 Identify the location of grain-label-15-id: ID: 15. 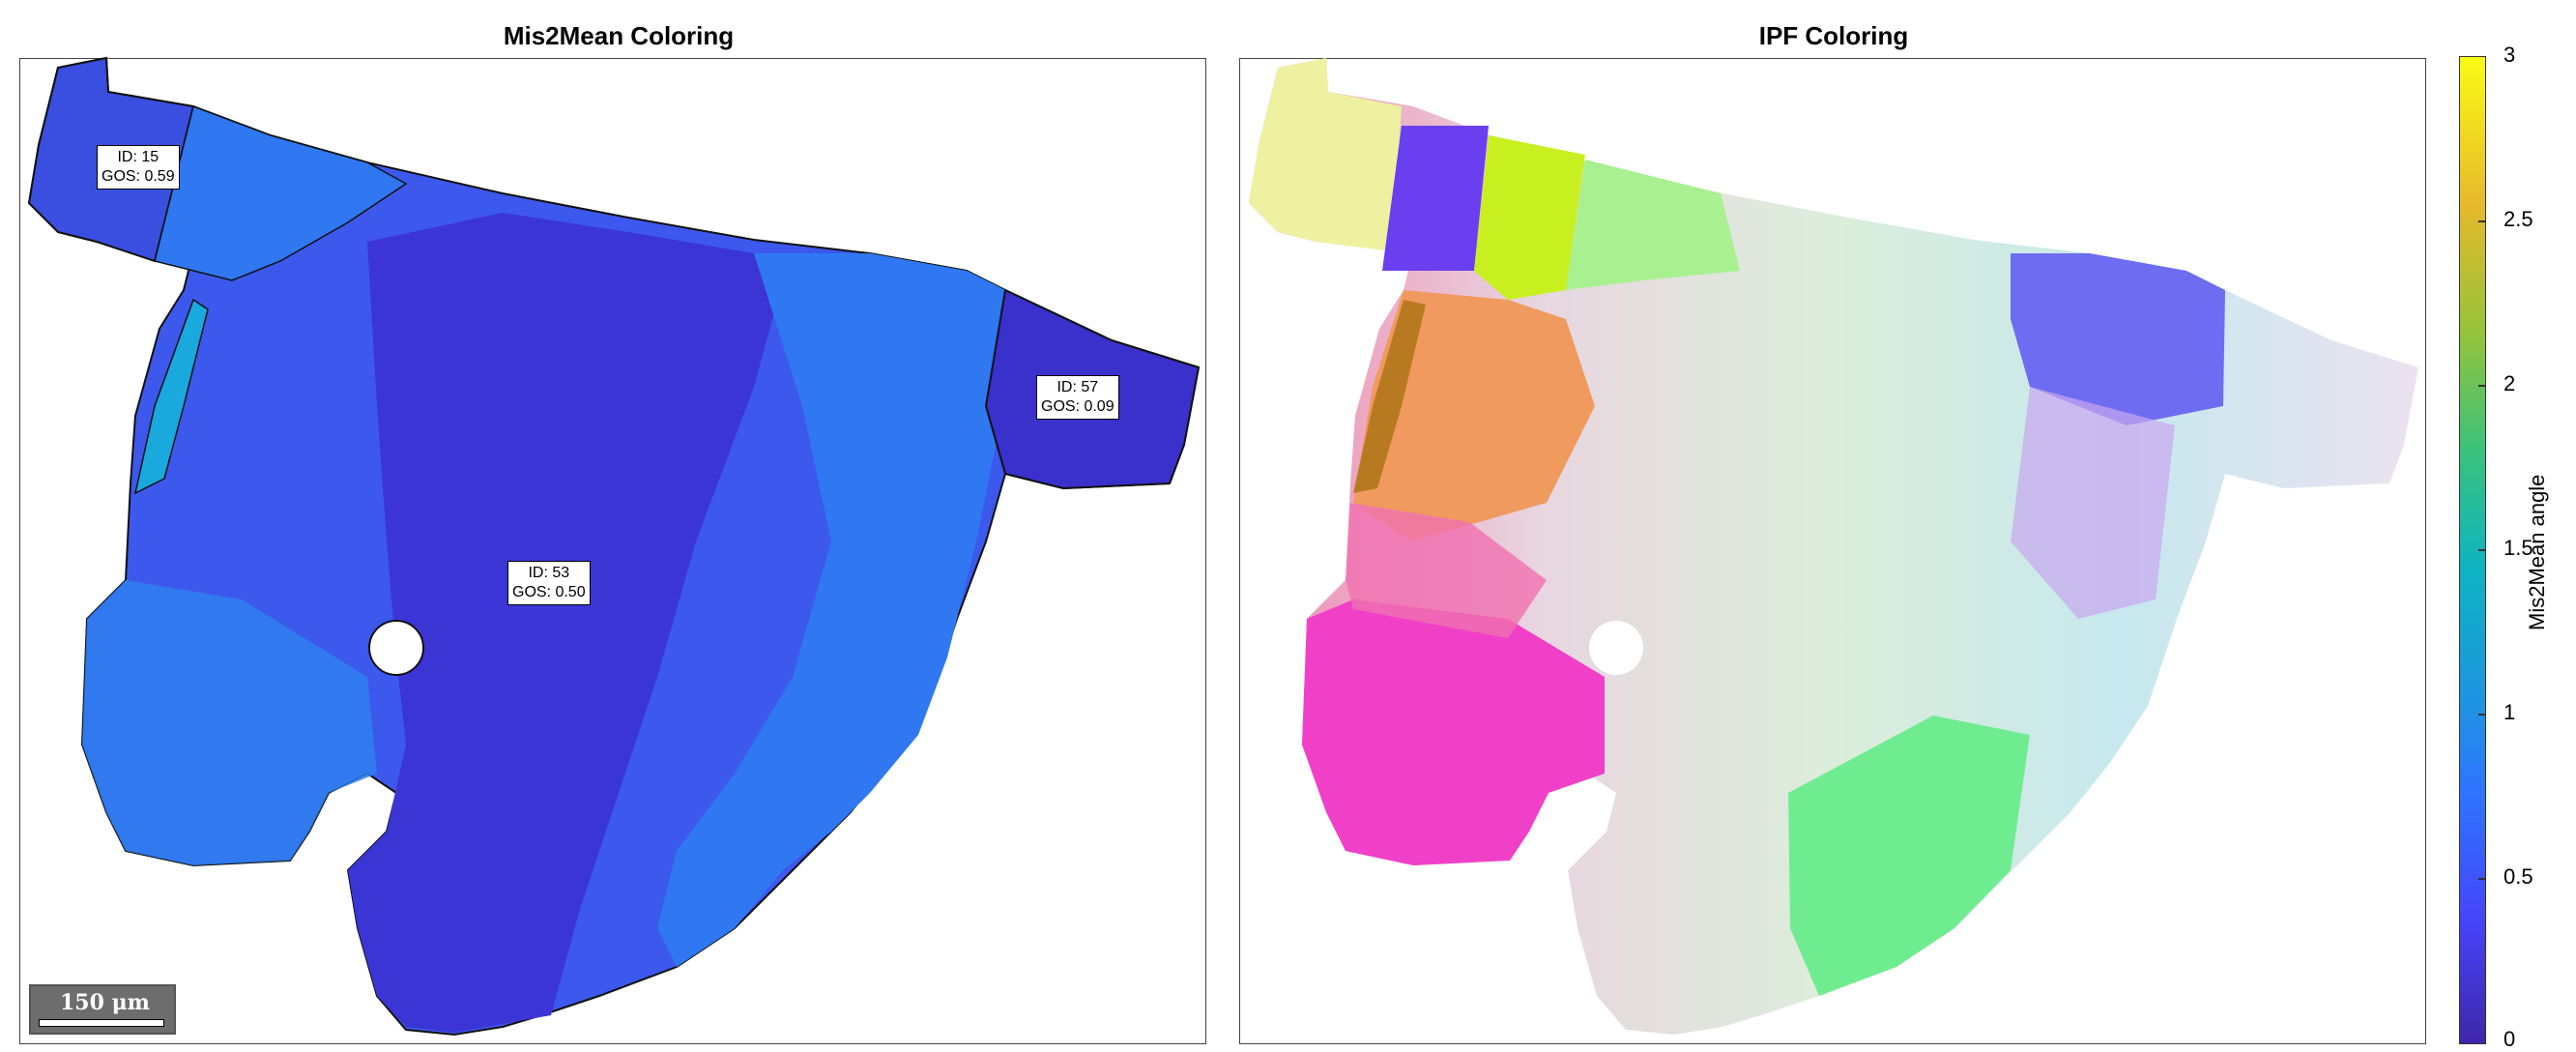
(138, 157).